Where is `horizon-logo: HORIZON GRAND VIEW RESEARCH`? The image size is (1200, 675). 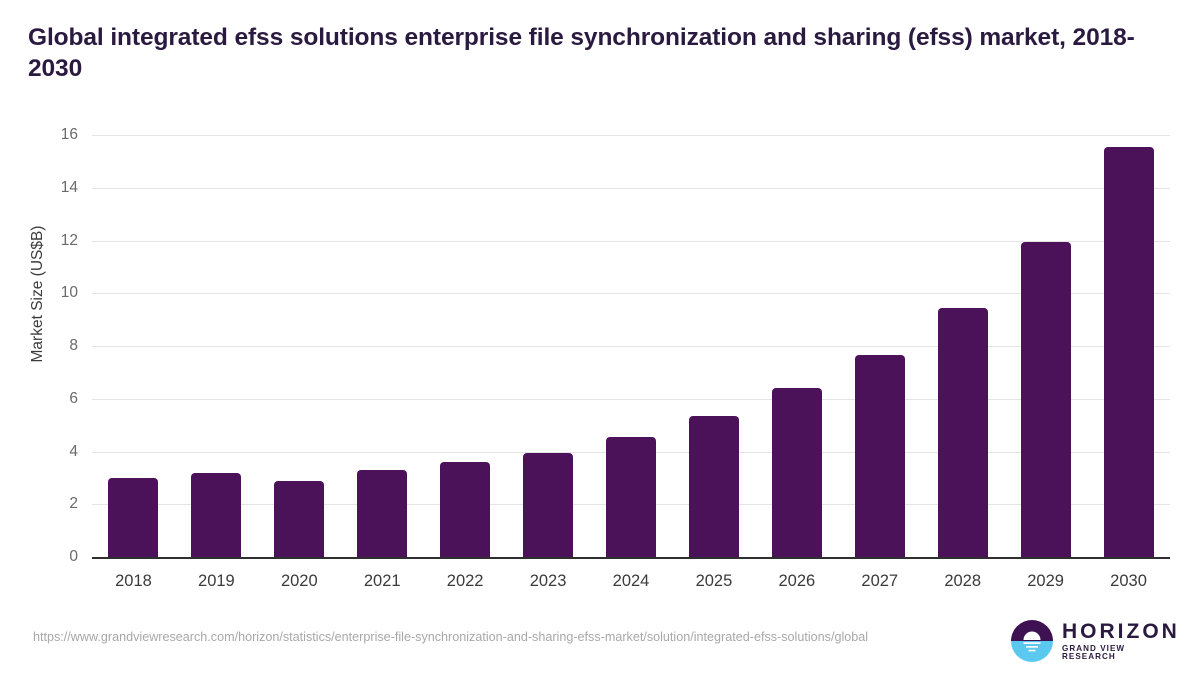 horizon-logo: HORIZON GRAND VIEW RESEARCH is located at coordinates (1094, 641).